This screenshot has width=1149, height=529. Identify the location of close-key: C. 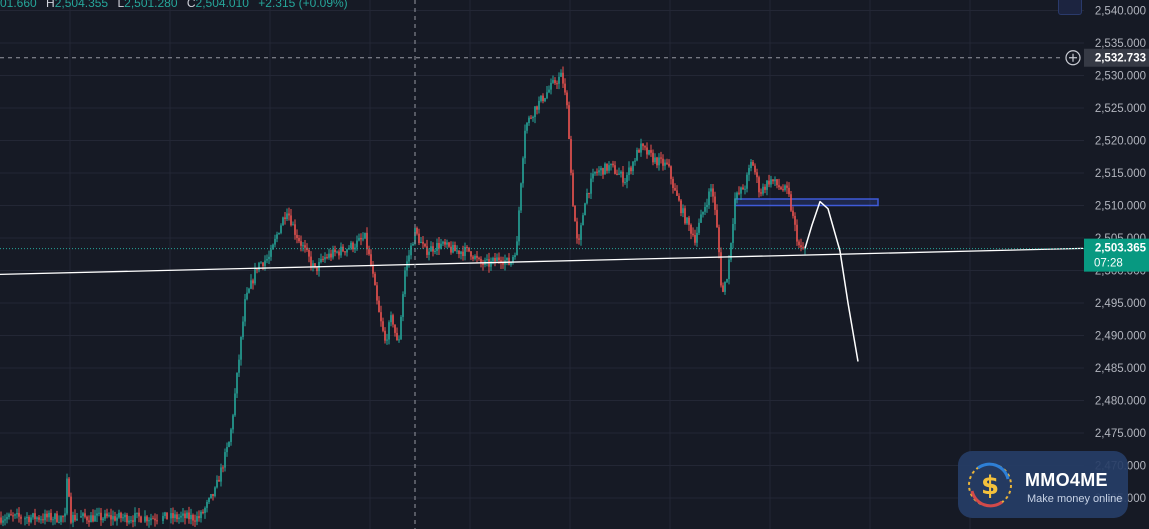
(191, 5).